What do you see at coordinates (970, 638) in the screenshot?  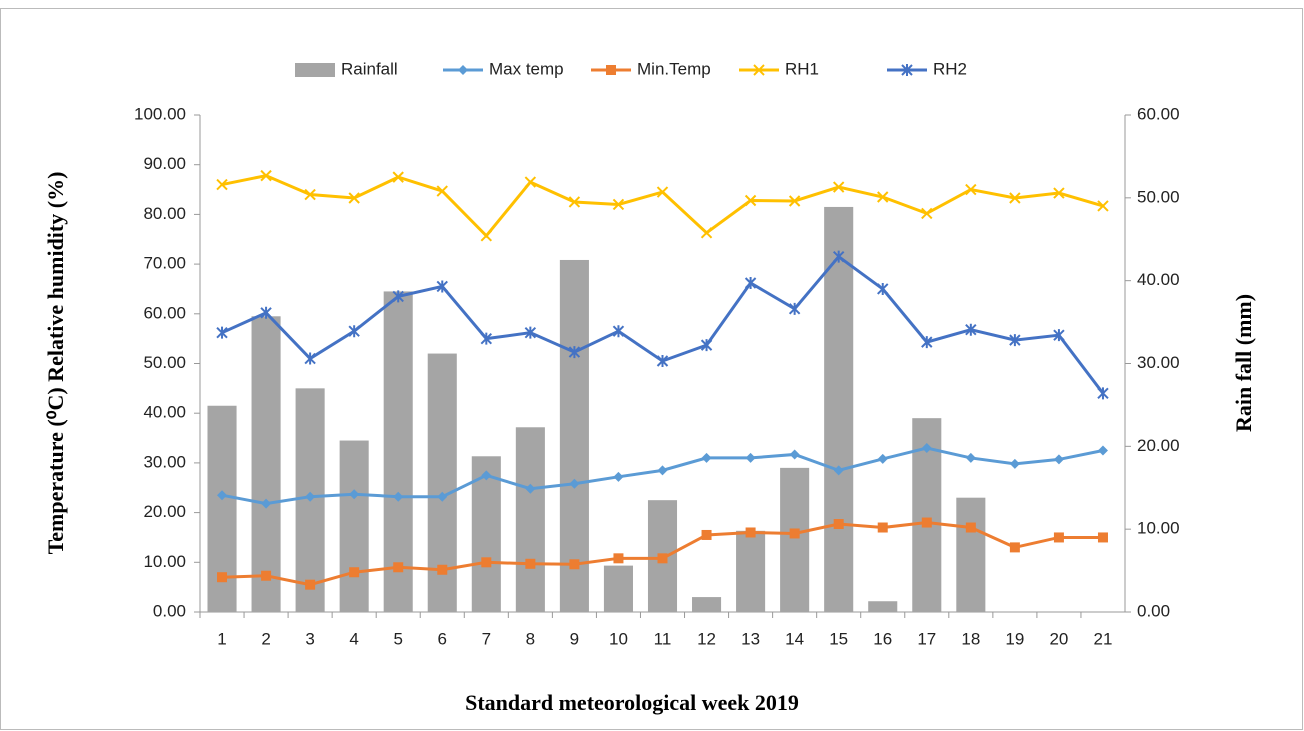 I see `x-tick-label: 18` at bounding box center [970, 638].